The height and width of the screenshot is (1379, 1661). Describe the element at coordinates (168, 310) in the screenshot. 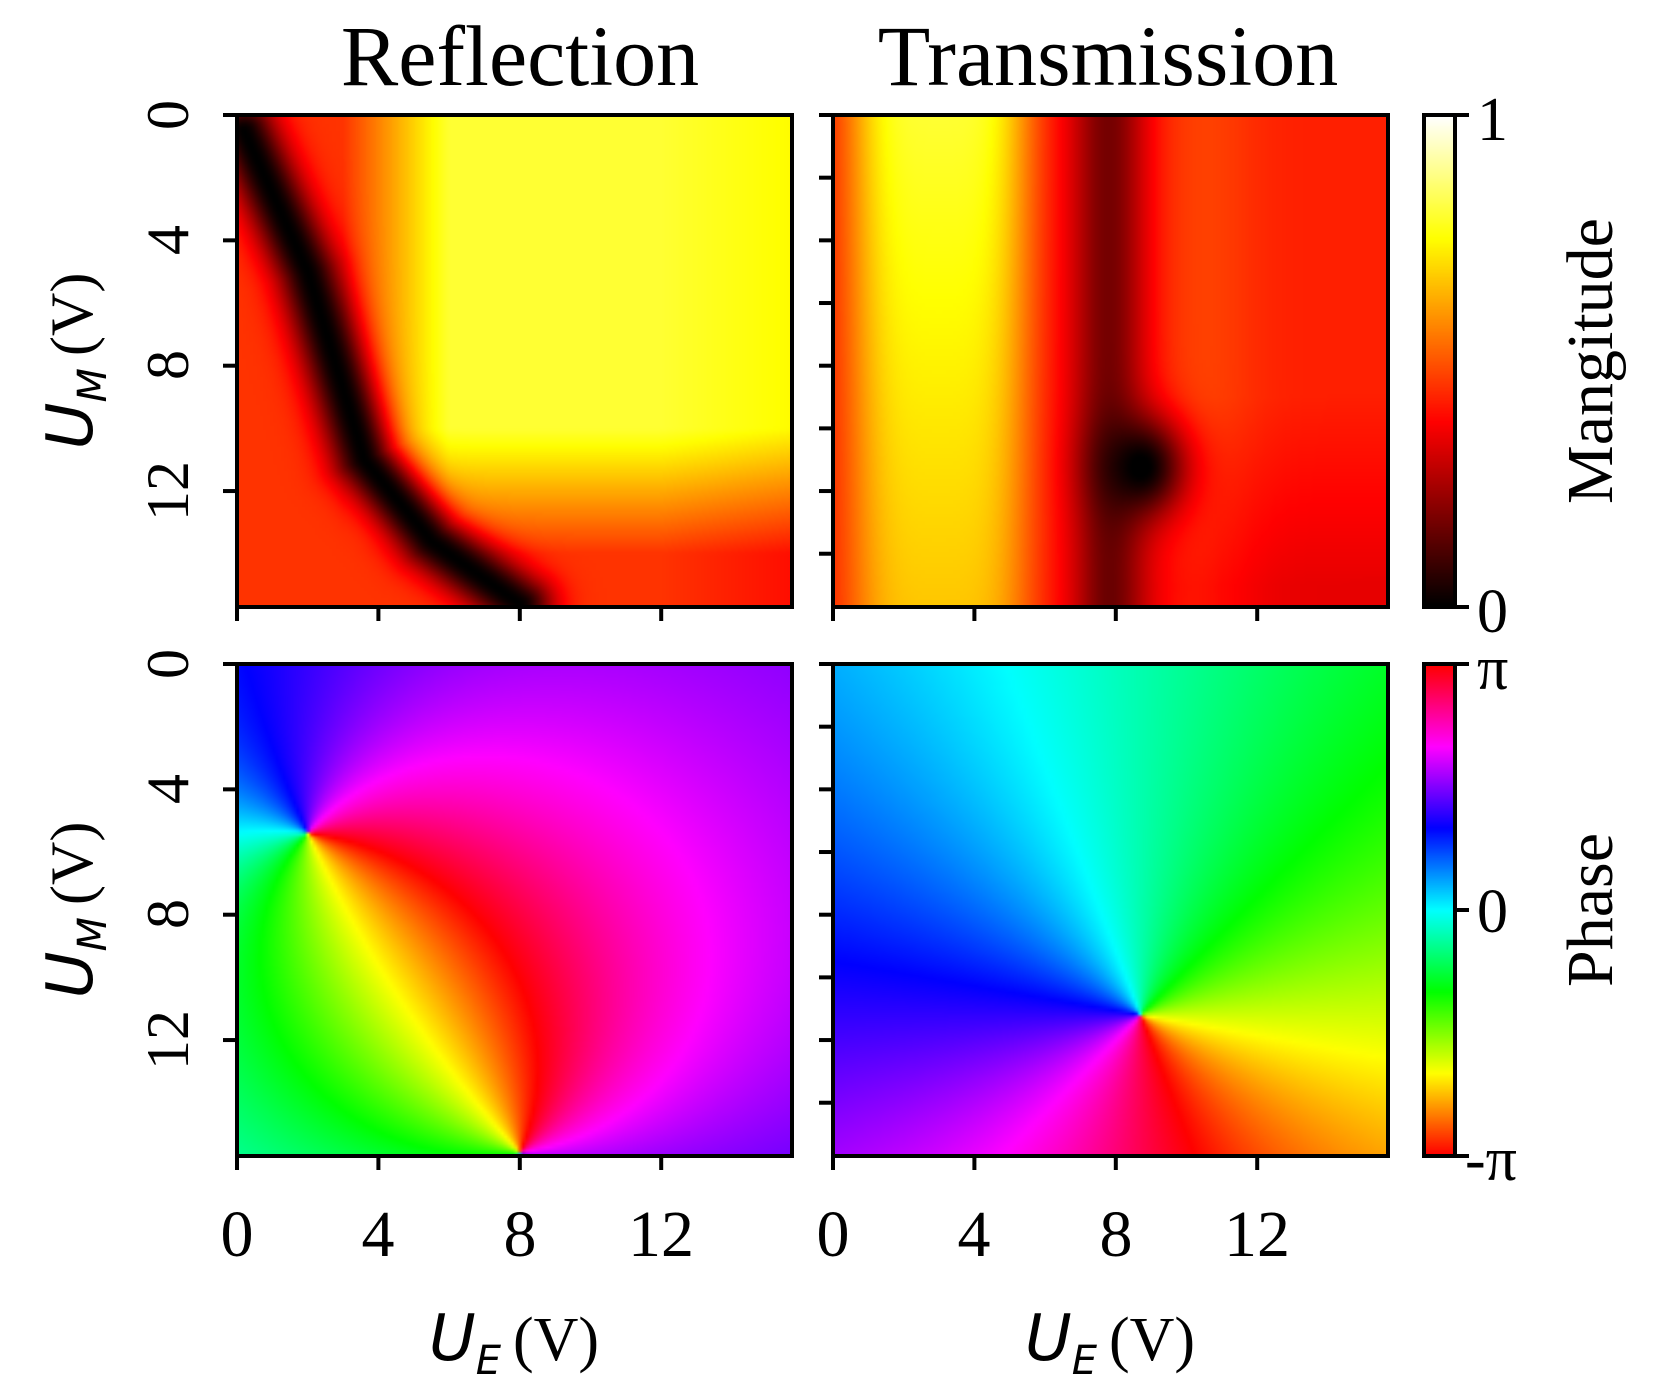

I see `y-tick-labels-top: 0 4 8 12` at that location.